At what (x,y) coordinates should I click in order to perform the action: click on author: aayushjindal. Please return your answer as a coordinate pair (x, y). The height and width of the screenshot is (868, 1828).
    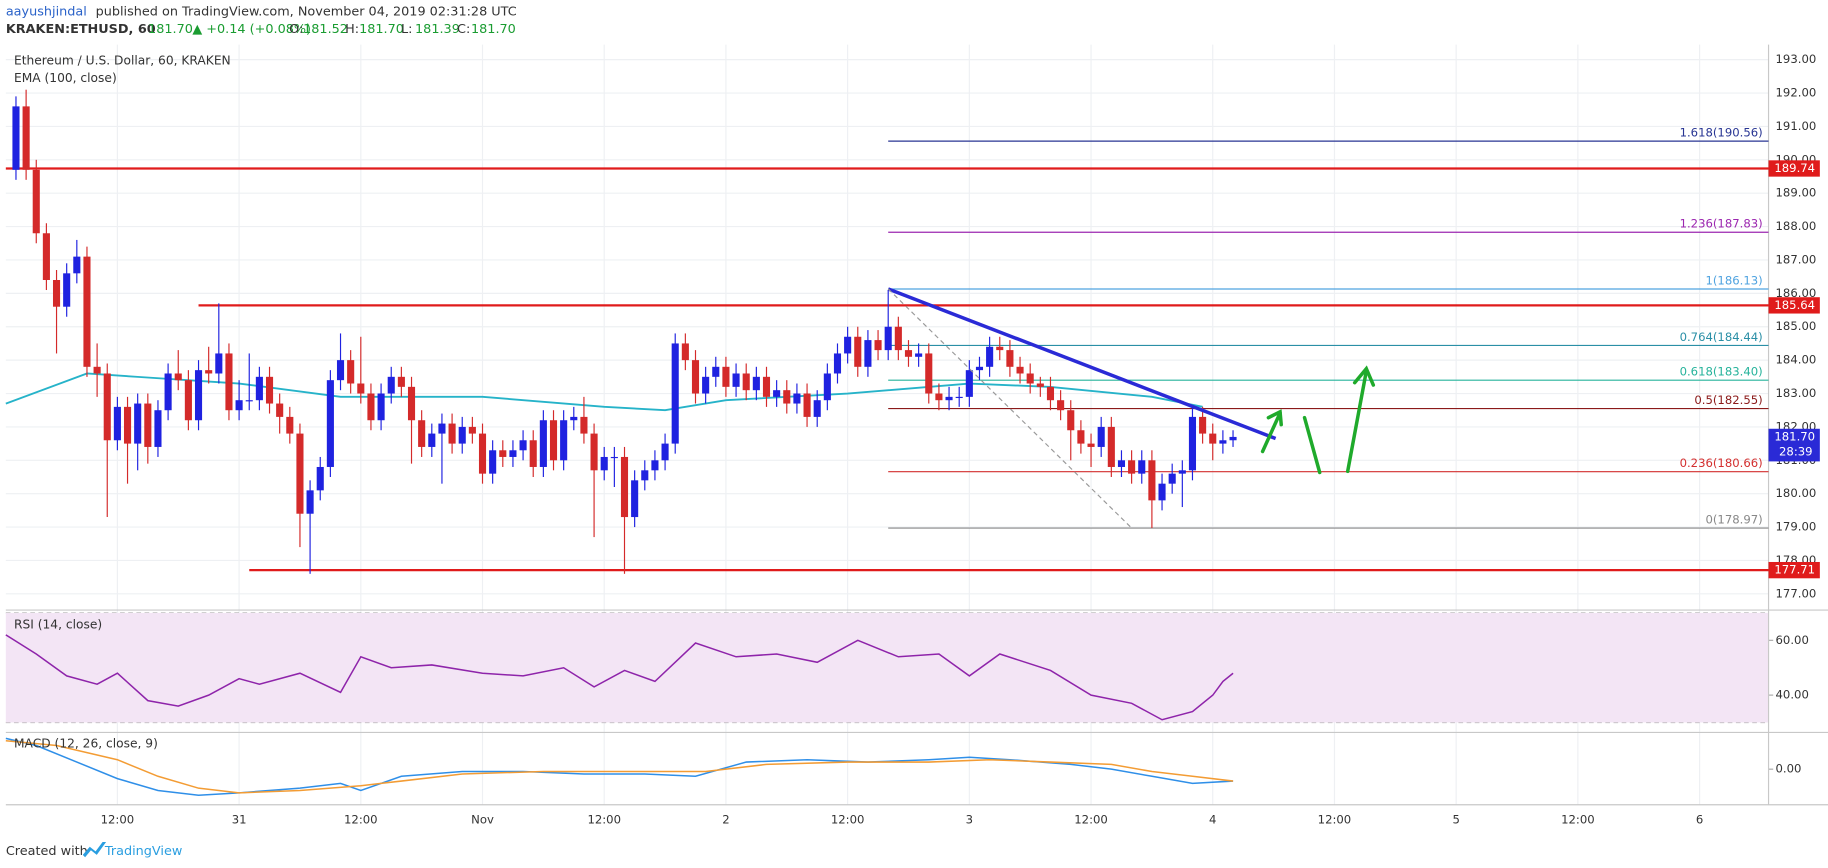
    Looking at the image, I should click on (46, 11).